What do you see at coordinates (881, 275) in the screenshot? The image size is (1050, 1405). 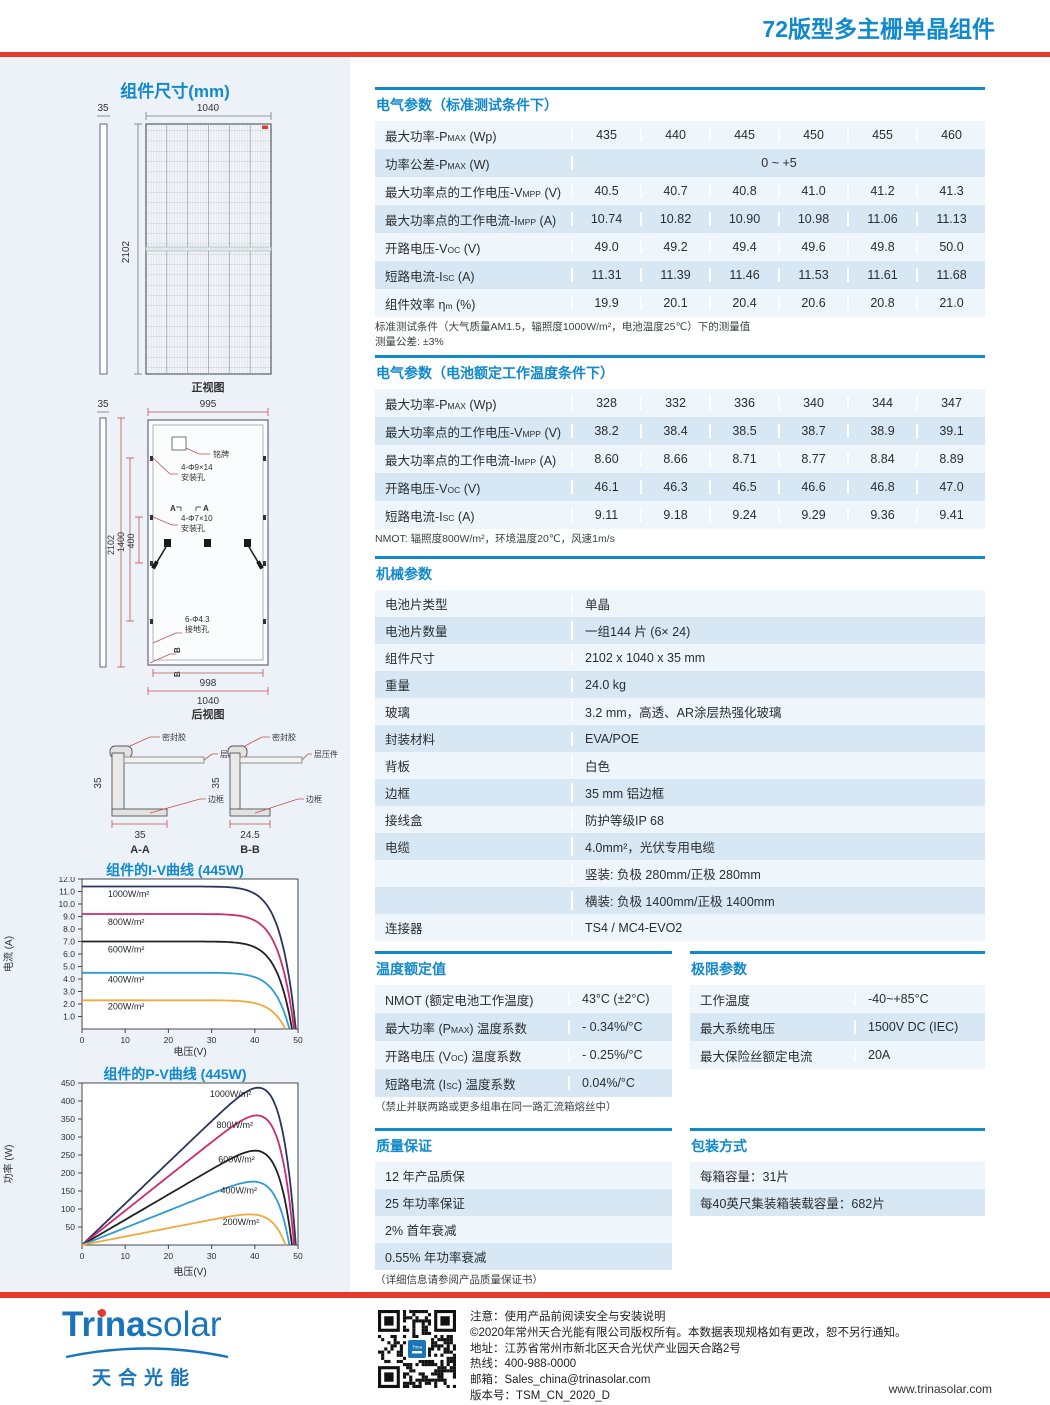 I see `cell-value: 11.61` at bounding box center [881, 275].